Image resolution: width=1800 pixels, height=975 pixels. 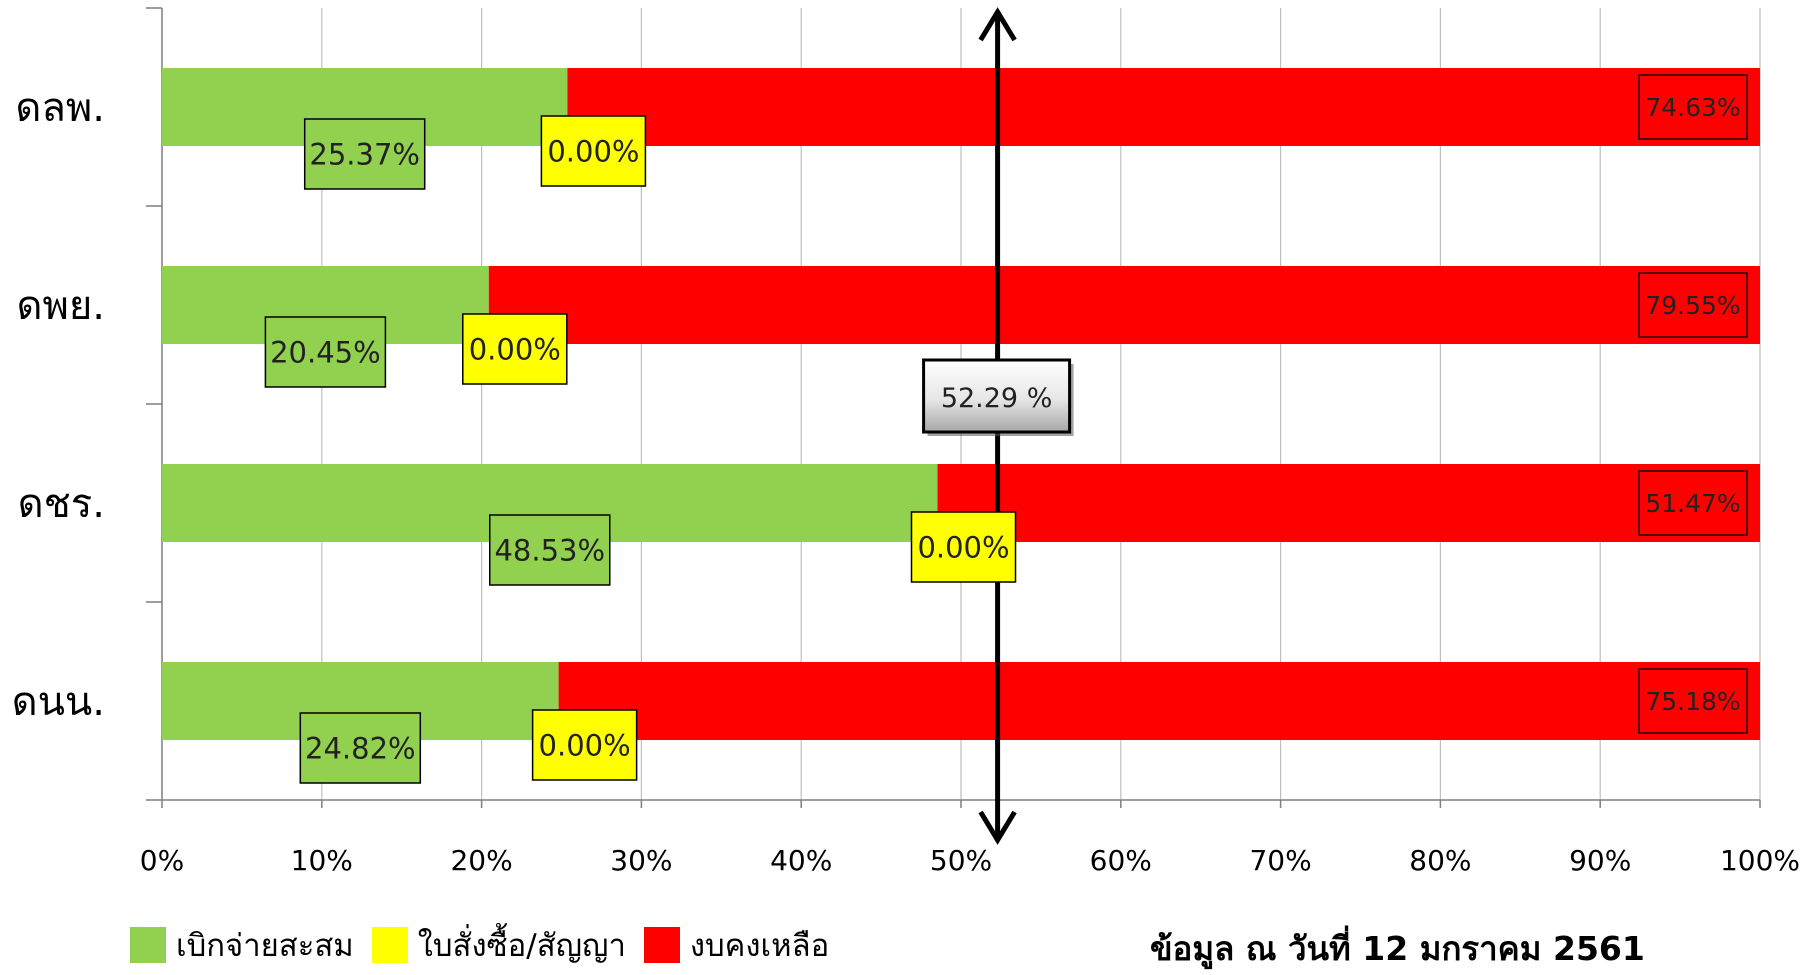 I want to click on data-label: 51.47%, so click(x=1693, y=503).